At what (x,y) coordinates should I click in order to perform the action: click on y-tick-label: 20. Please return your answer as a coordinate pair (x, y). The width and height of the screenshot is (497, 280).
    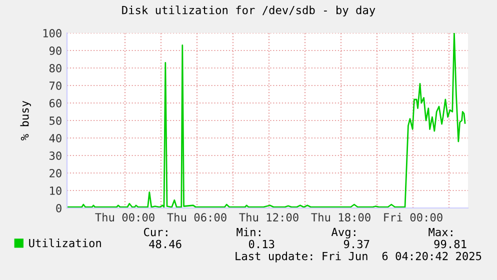
    Looking at the image, I should click on (56, 173).